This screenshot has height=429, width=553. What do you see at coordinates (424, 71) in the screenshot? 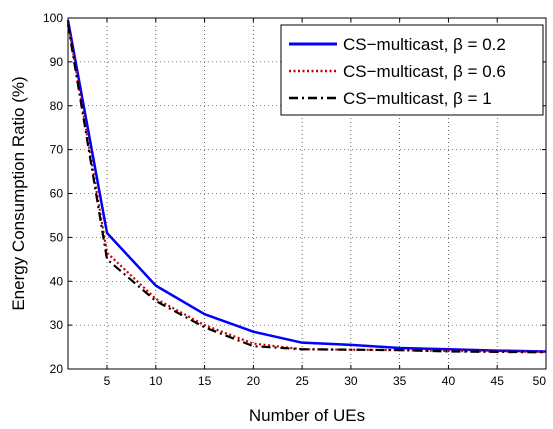
I see `legend-label-2: CS−multicast, β = 0.6` at bounding box center [424, 71].